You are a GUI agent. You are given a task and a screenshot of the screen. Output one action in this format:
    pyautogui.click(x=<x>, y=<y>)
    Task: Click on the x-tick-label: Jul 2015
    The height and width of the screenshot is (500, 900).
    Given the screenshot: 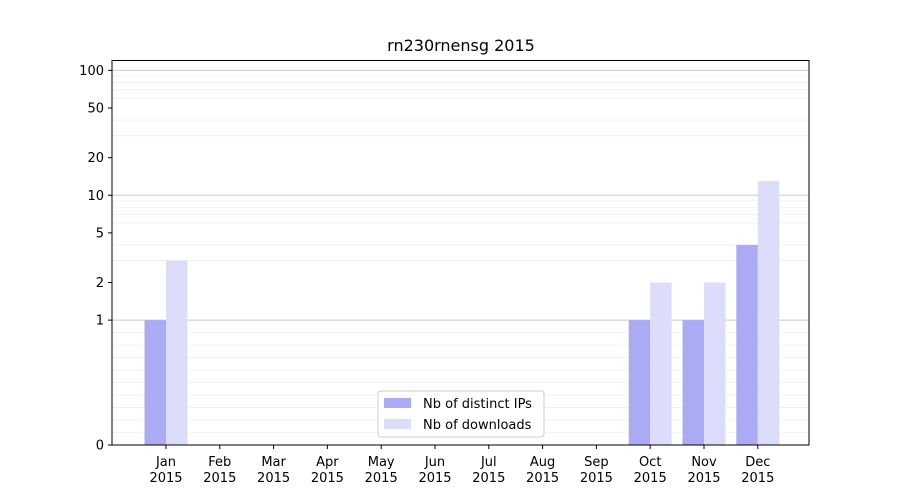 What is the action you would take?
    pyautogui.click(x=488, y=470)
    